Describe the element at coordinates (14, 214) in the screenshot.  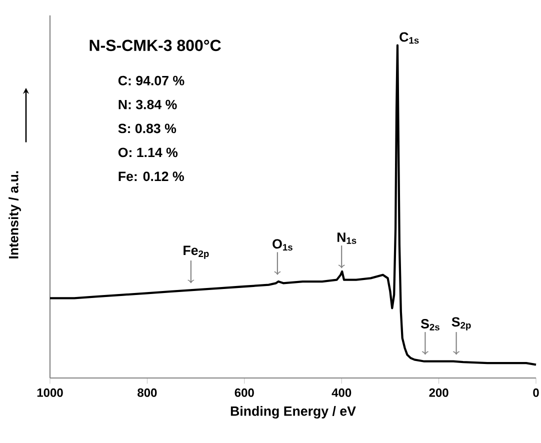
I see `y-axis-title: Intensity / a.u.` at that location.